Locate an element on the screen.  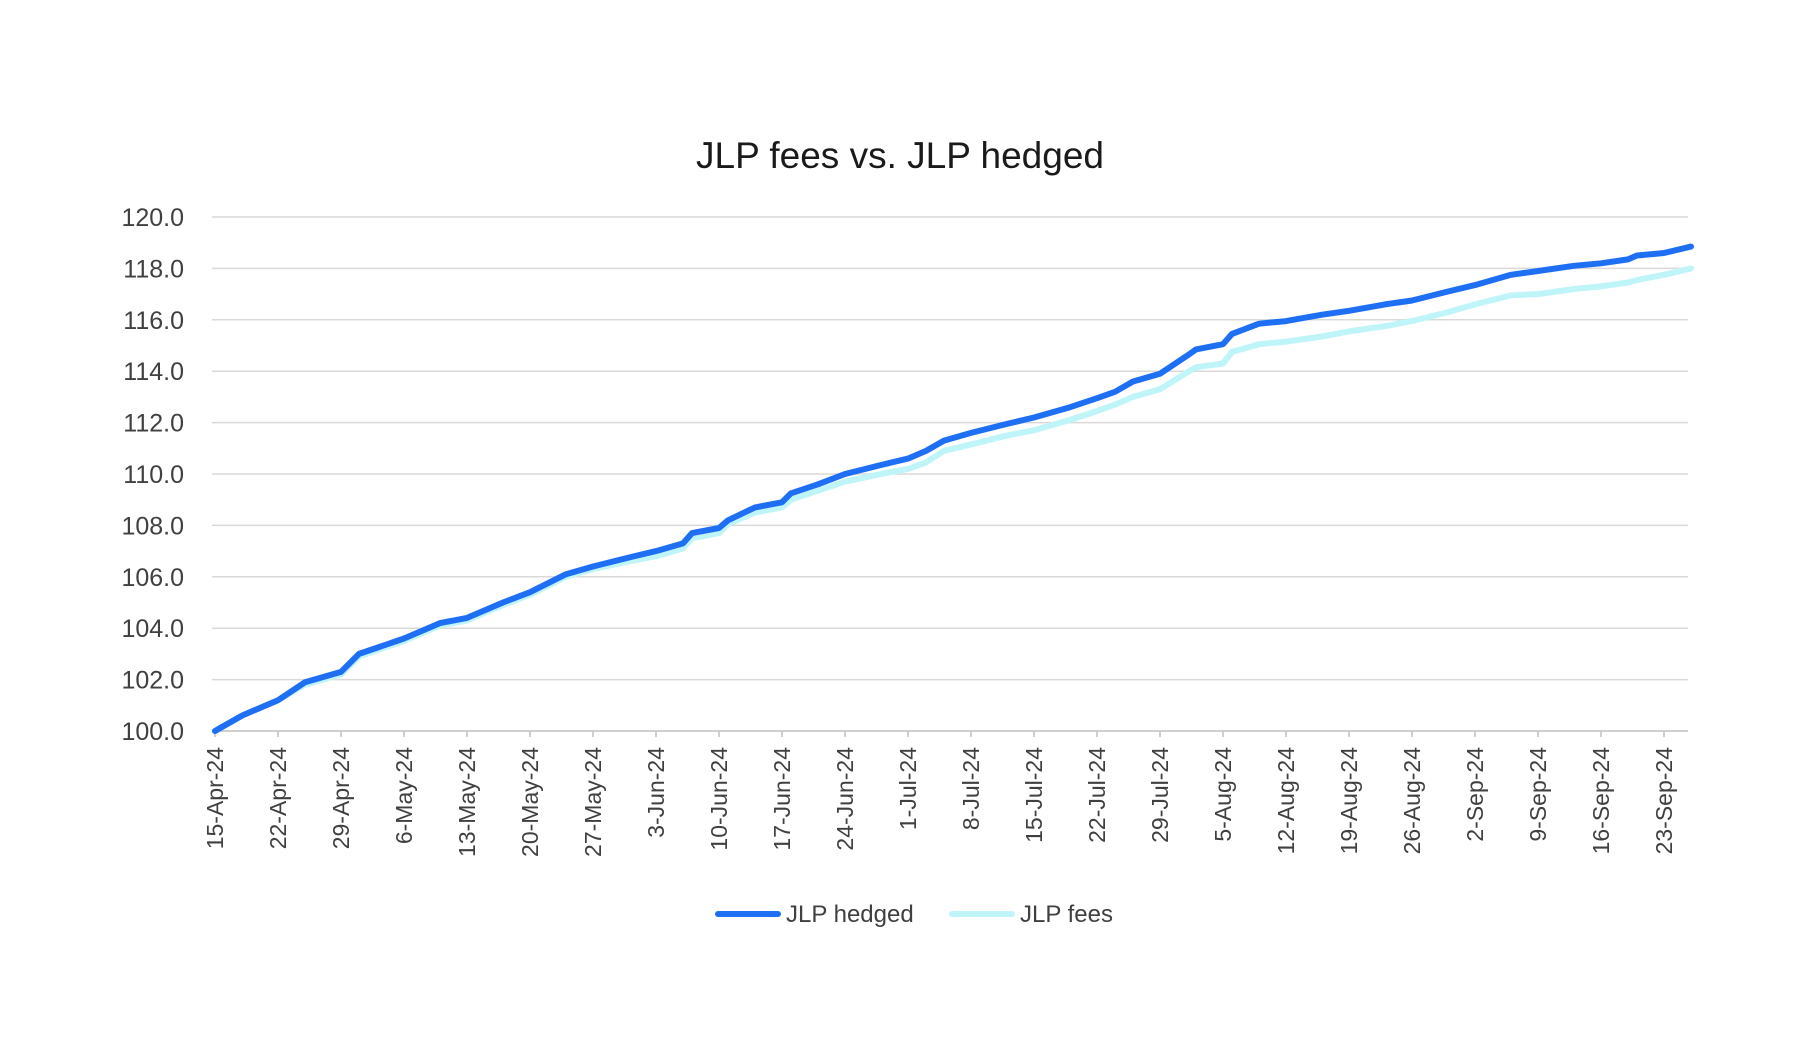
x-tick-label: 24-Jun-24 is located at coordinates (845, 799).